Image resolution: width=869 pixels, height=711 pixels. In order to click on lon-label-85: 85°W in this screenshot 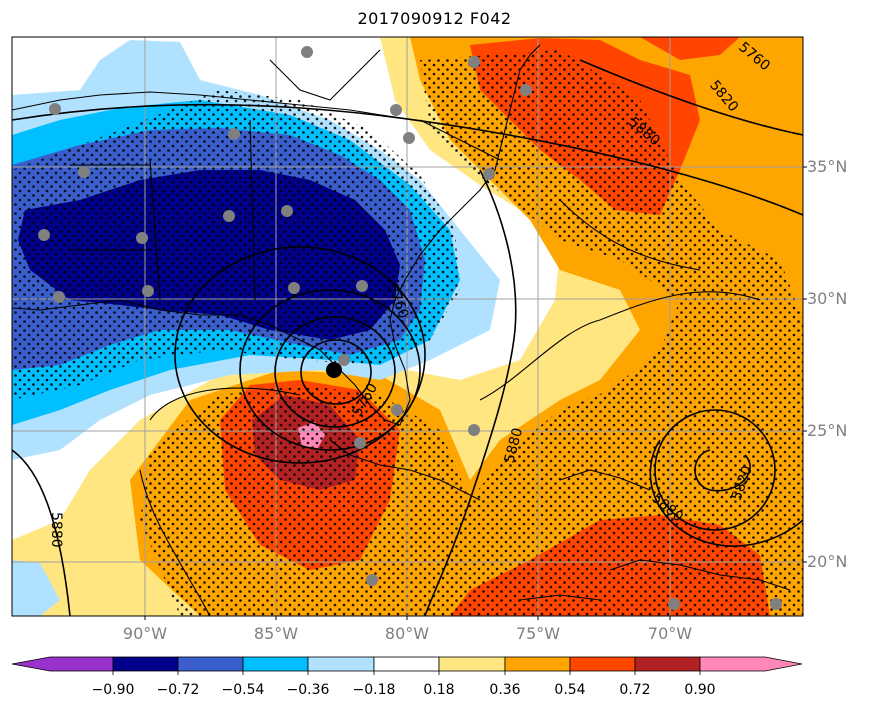, I will do `click(276, 633)`.